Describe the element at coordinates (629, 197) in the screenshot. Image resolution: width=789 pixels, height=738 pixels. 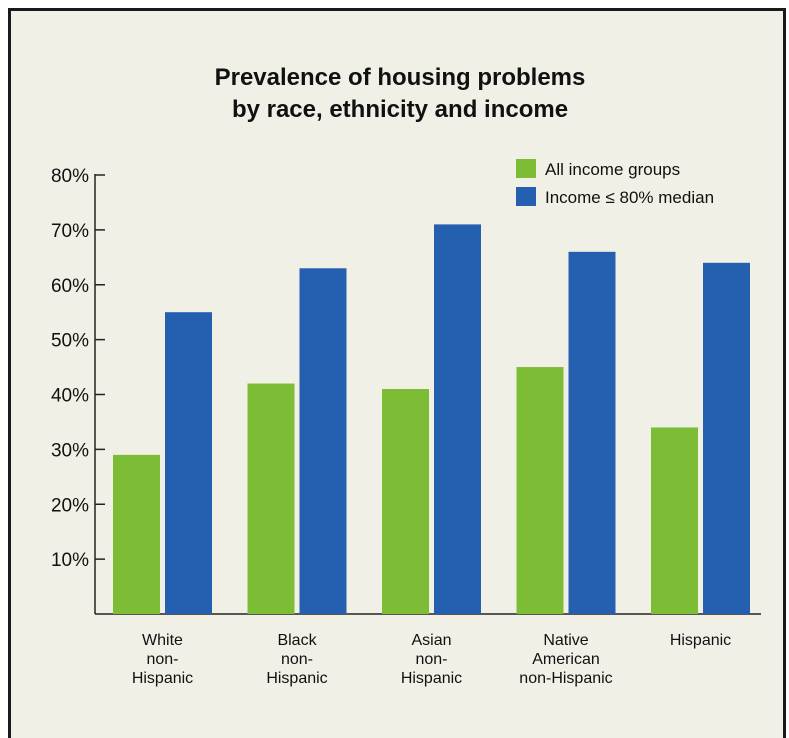
I see `legend-label: Income ≤ 80% median` at that location.